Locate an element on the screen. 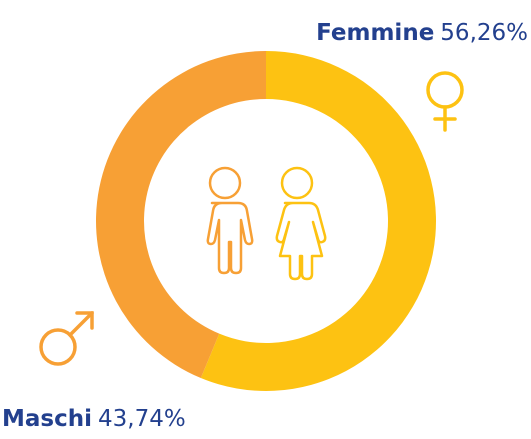 The height and width of the screenshot is (439, 531). value-label: 43,74% is located at coordinates (142, 419).